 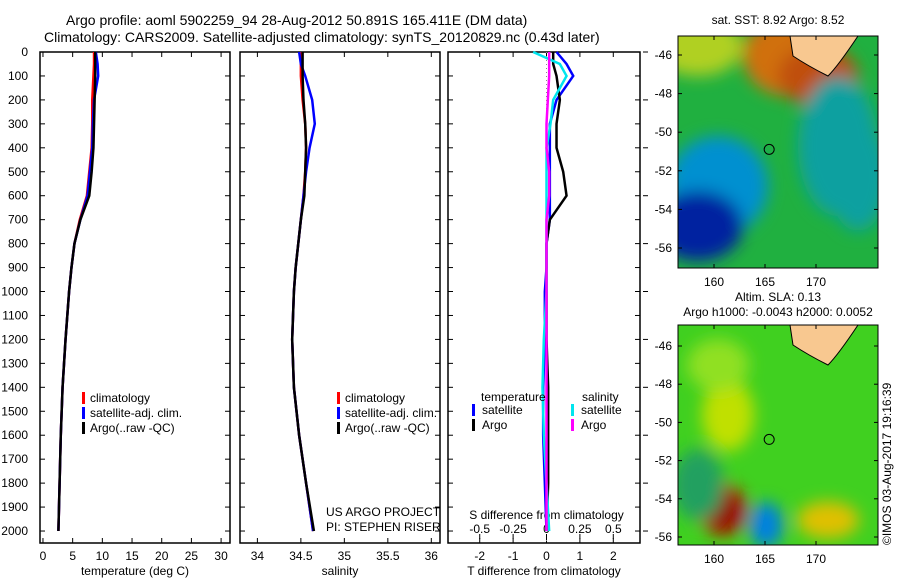 What do you see at coordinates (388, 556) in the screenshot?
I see `x-tick-label: 35.5` at bounding box center [388, 556].